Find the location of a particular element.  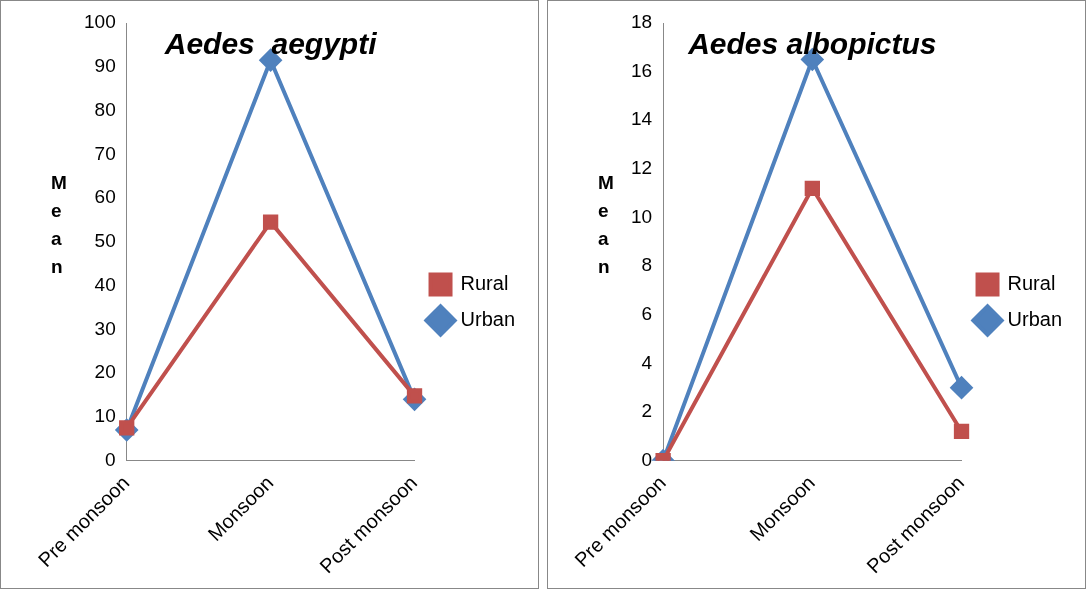

y-tick-label: 80 is located at coordinates (105, 109).